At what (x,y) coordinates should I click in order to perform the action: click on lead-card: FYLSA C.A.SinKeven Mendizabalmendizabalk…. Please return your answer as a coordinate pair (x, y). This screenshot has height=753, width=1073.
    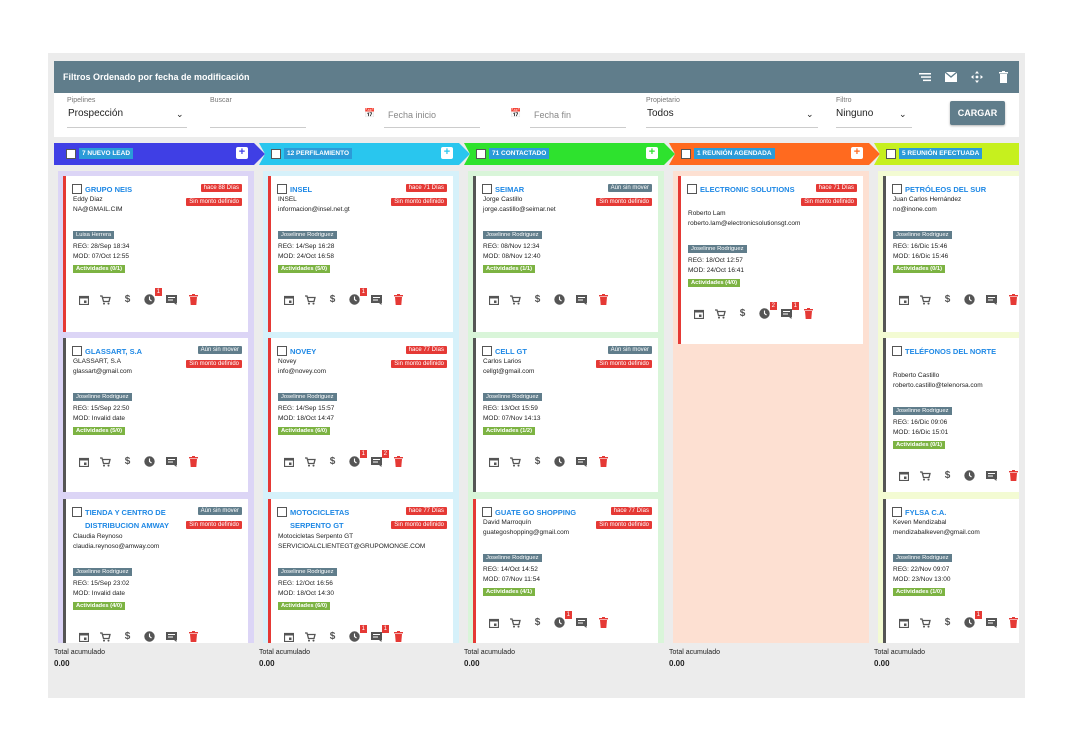
    Looking at the image, I should click on (951, 571).